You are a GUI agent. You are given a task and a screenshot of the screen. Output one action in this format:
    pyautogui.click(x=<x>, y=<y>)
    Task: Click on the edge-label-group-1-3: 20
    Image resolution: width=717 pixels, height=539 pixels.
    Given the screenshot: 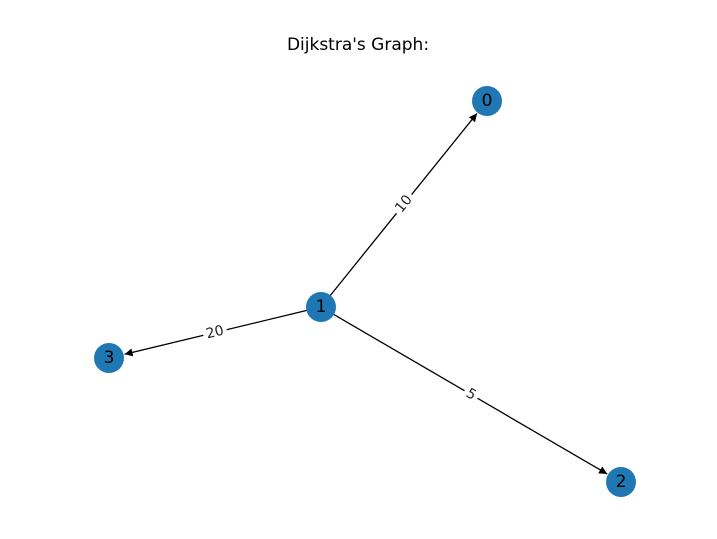 What is the action you would take?
    pyautogui.click(x=215, y=332)
    